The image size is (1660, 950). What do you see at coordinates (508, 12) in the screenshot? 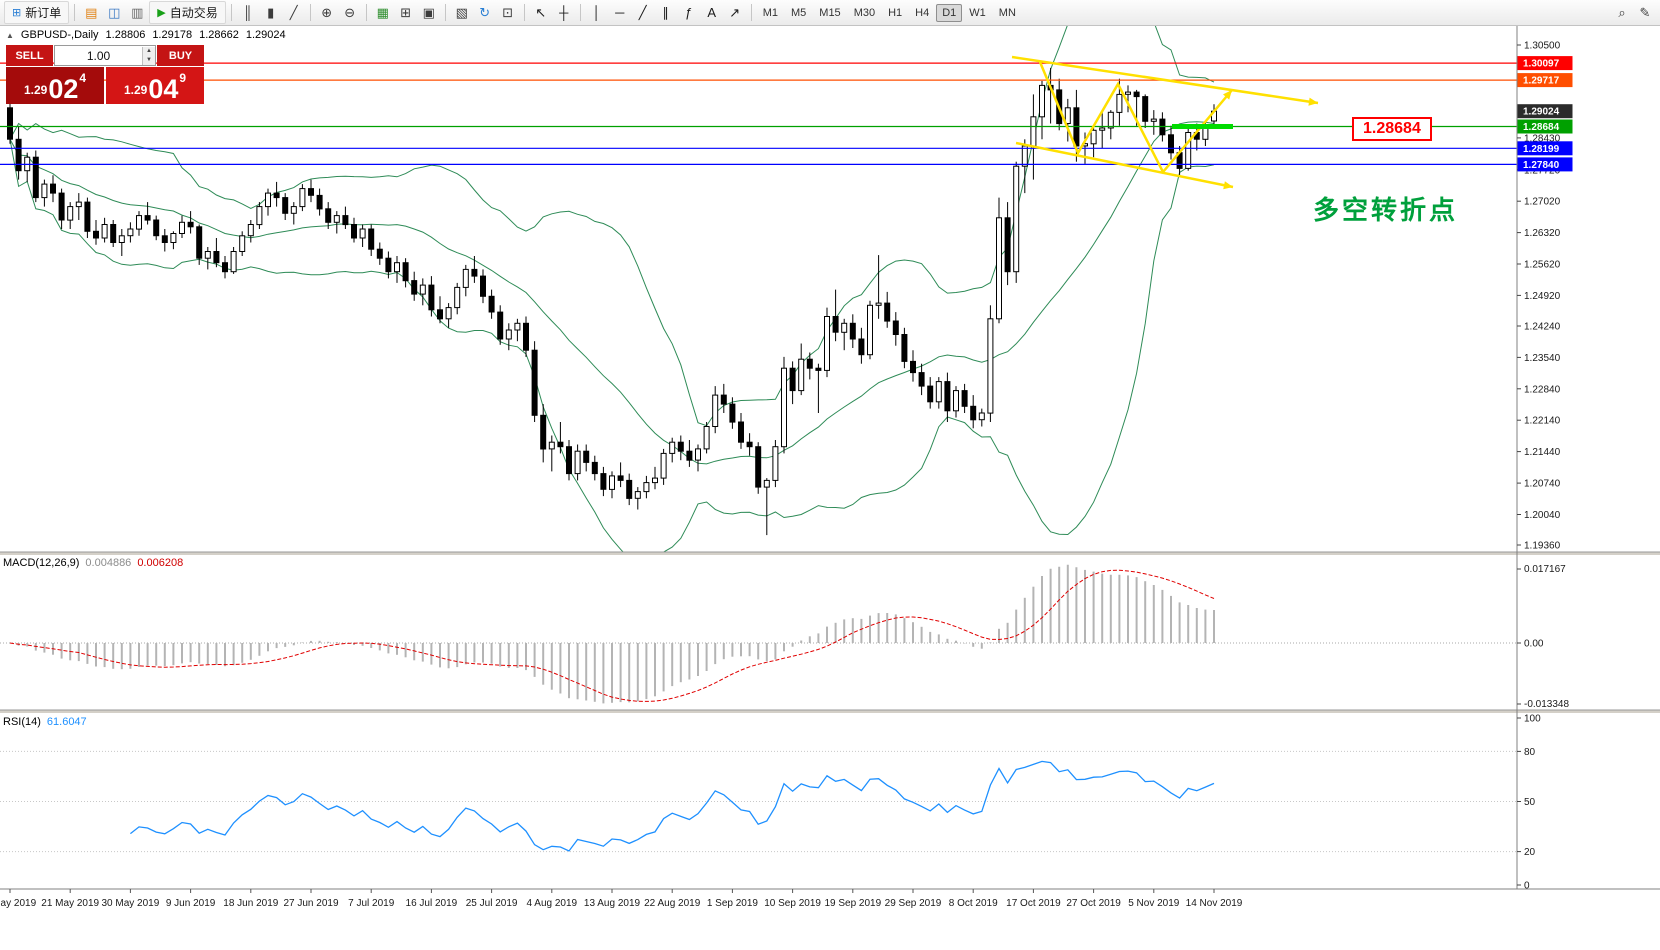
I see `chart-shift-icon: ⊡` at bounding box center [508, 12].